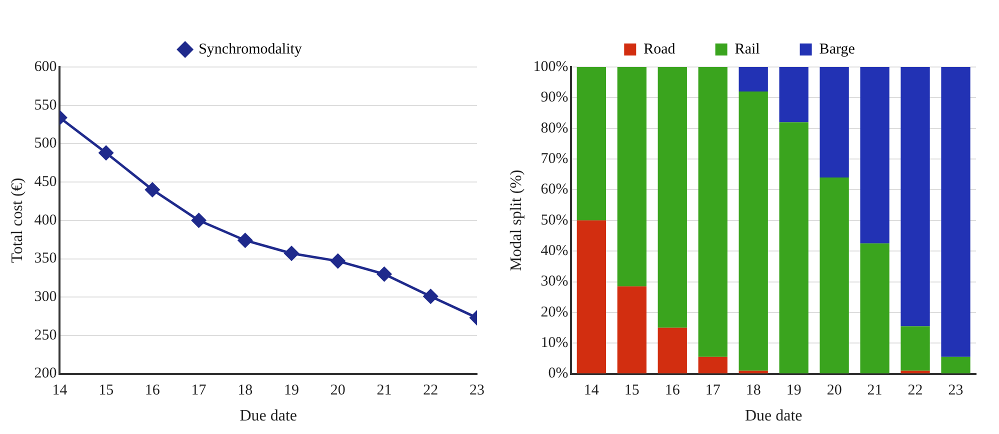 Image resolution: width=999 pixels, height=434 pixels. Describe the element at coordinates (45, 105) in the screenshot. I see `y-tick-label: 550` at that location.